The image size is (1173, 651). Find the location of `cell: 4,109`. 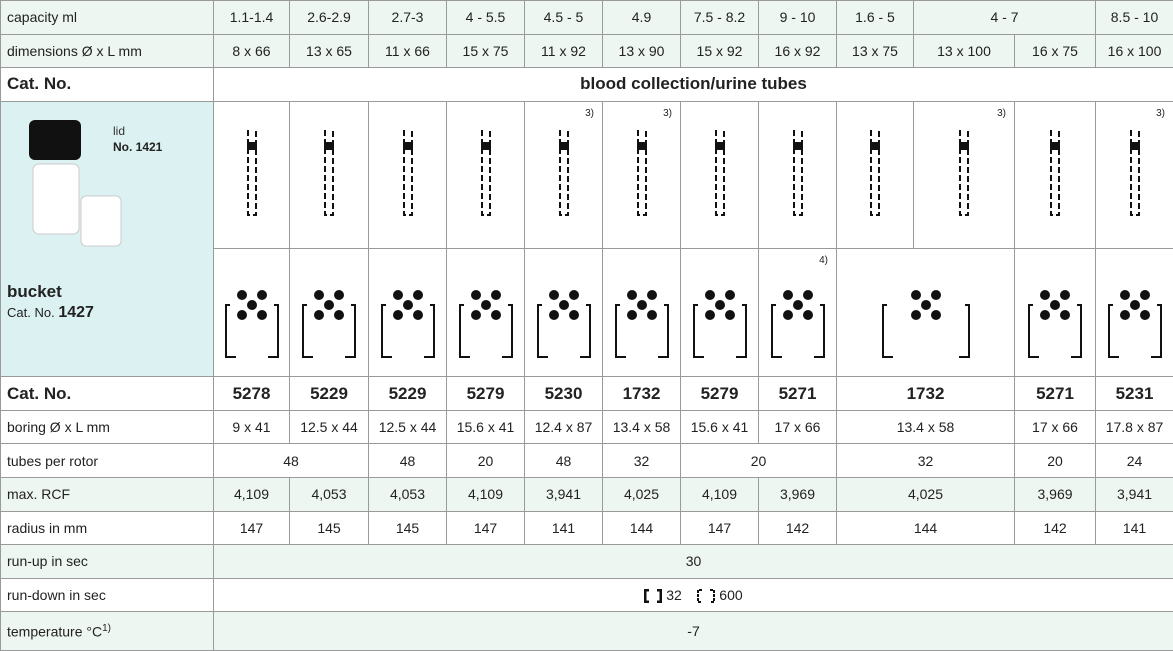

cell: 4,109 is located at coordinates (485, 494).